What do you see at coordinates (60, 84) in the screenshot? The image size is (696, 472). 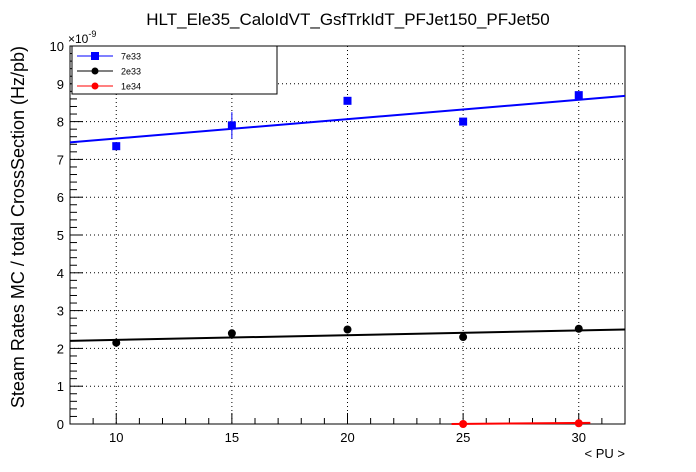 I see `y-tick-label: 9` at bounding box center [60, 84].